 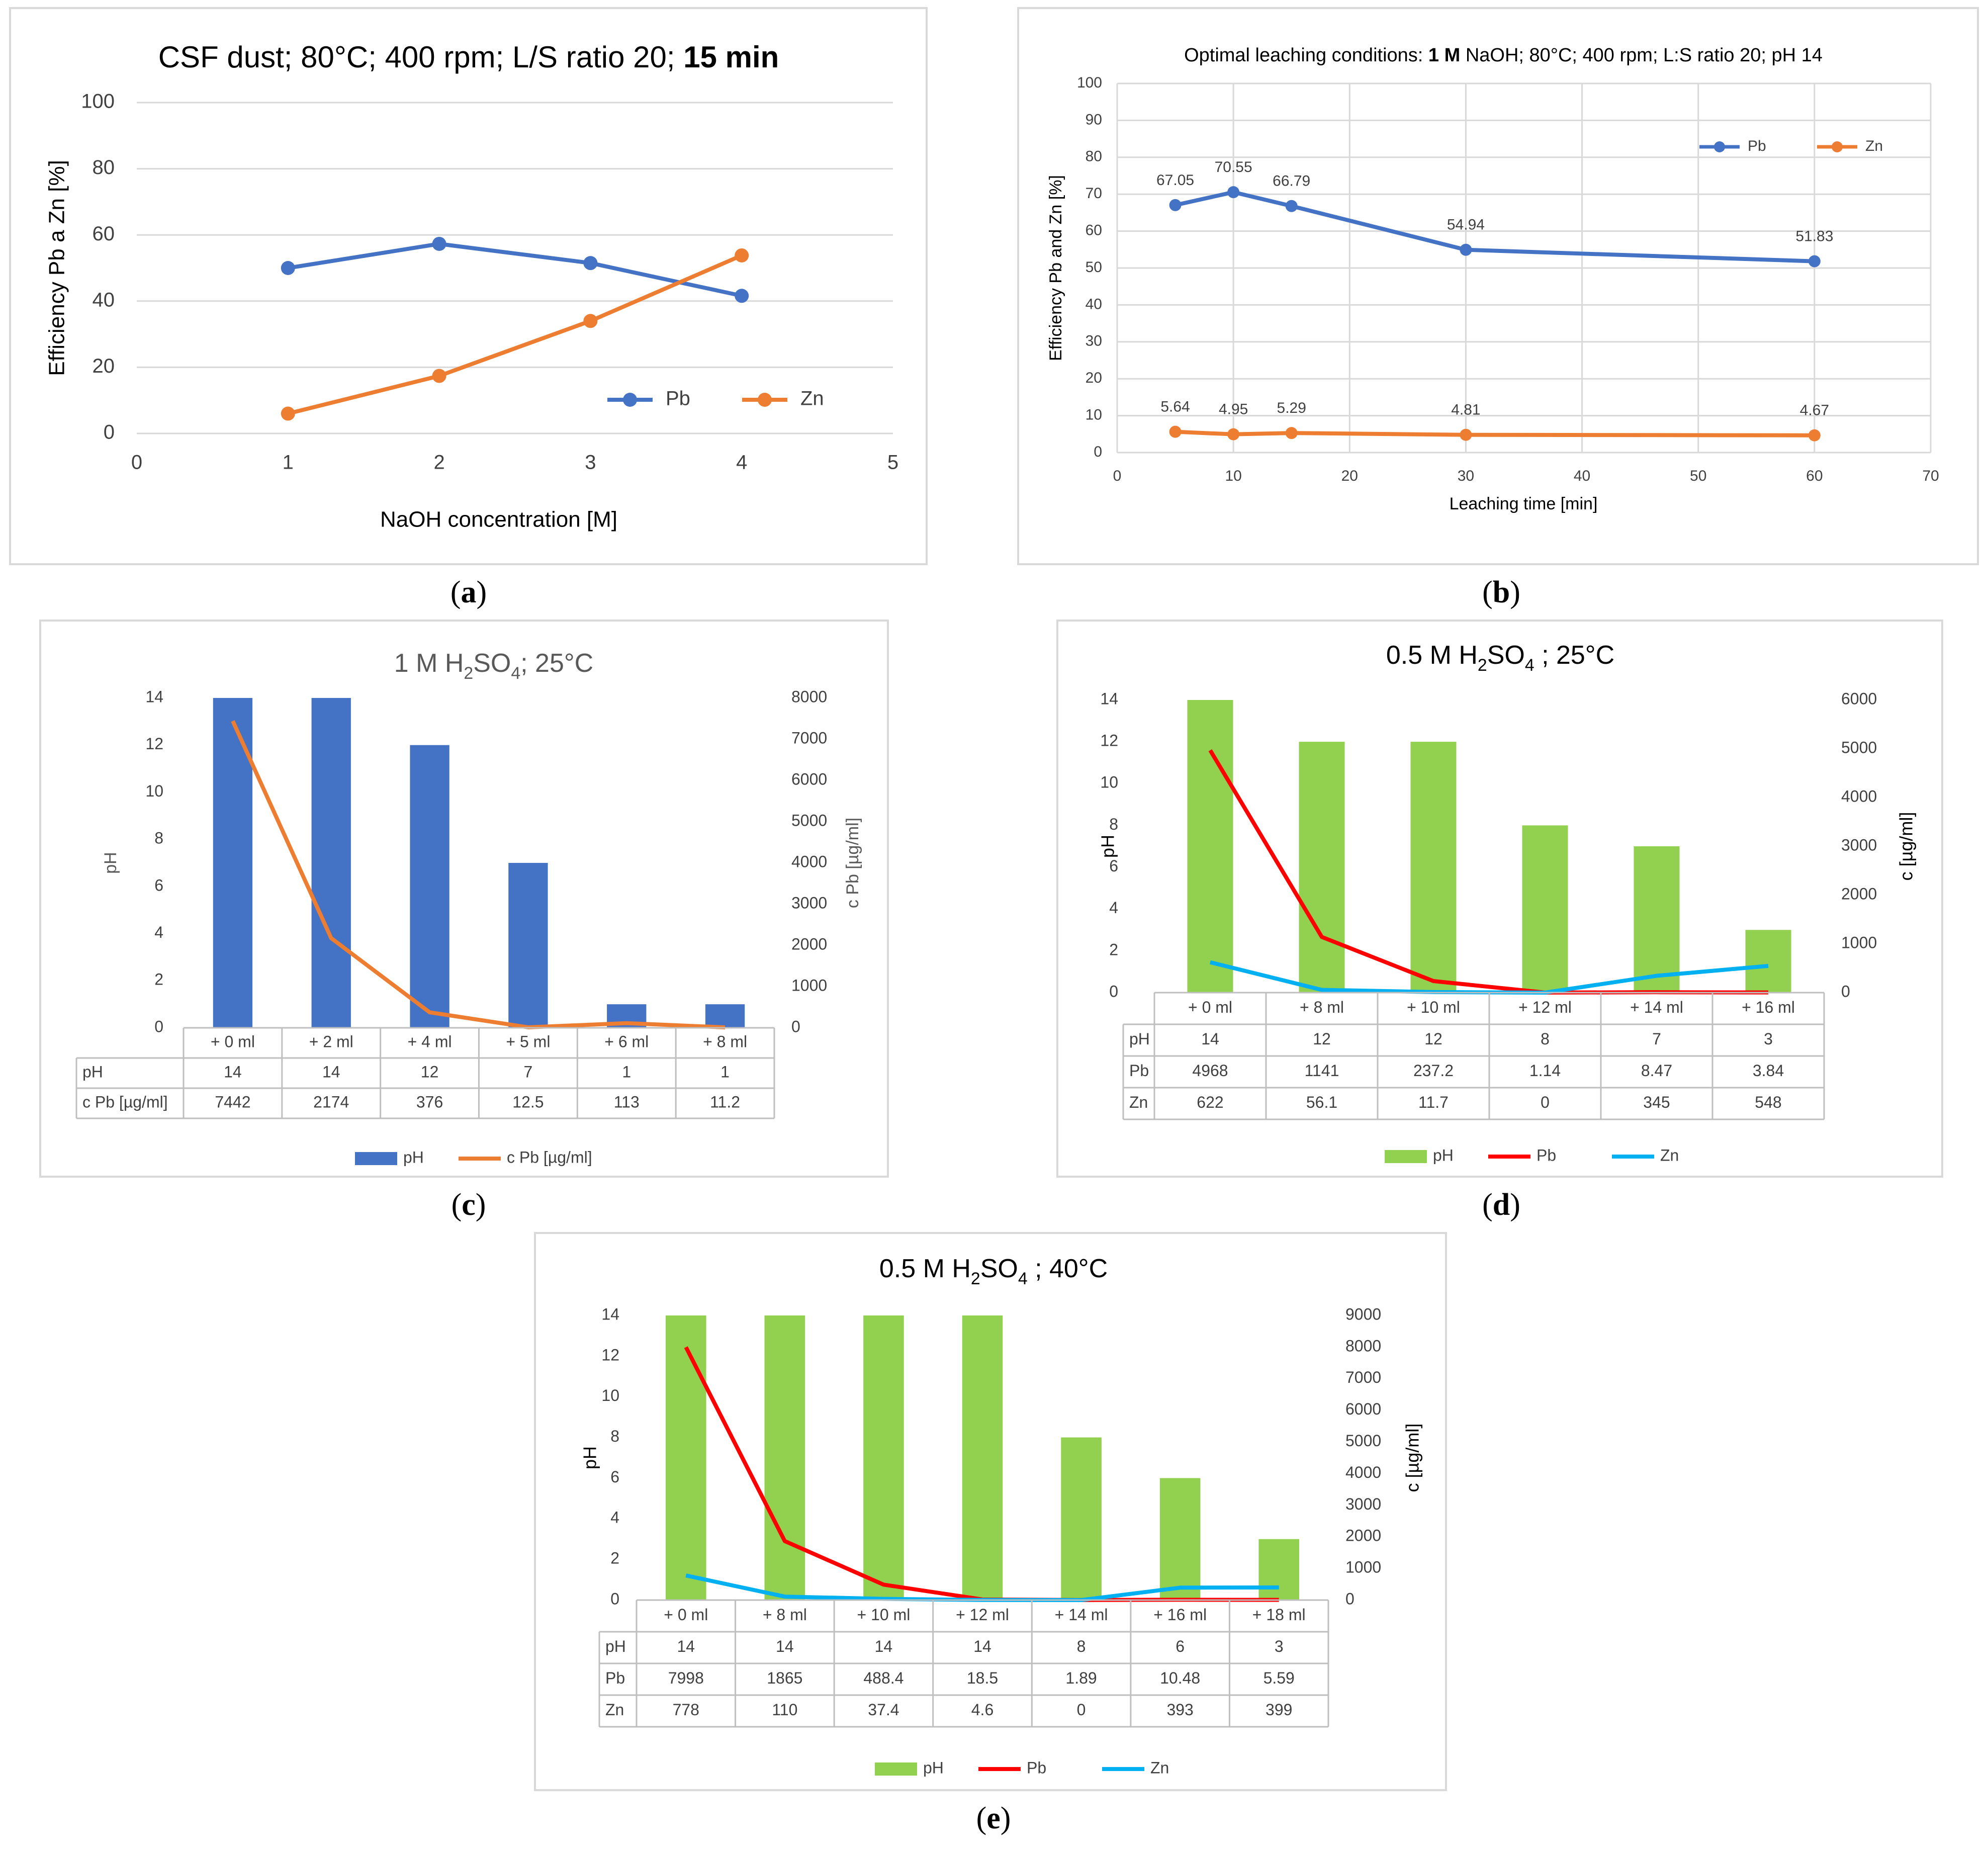 I want to click on data-label: 54.94, so click(x=1466, y=225).